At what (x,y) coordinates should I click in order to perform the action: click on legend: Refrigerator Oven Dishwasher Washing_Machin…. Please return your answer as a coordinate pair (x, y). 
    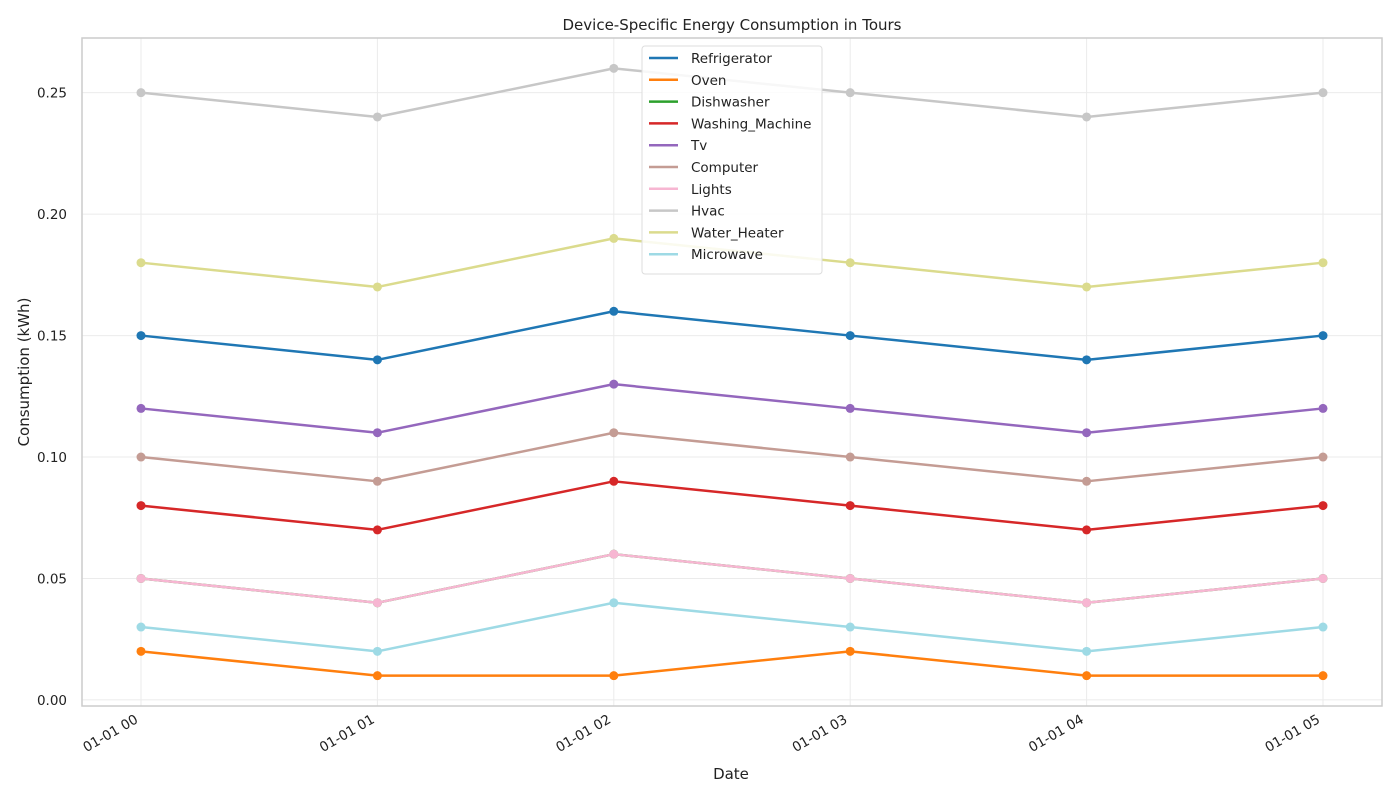
    Looking at the image, I should click on (732, 160).